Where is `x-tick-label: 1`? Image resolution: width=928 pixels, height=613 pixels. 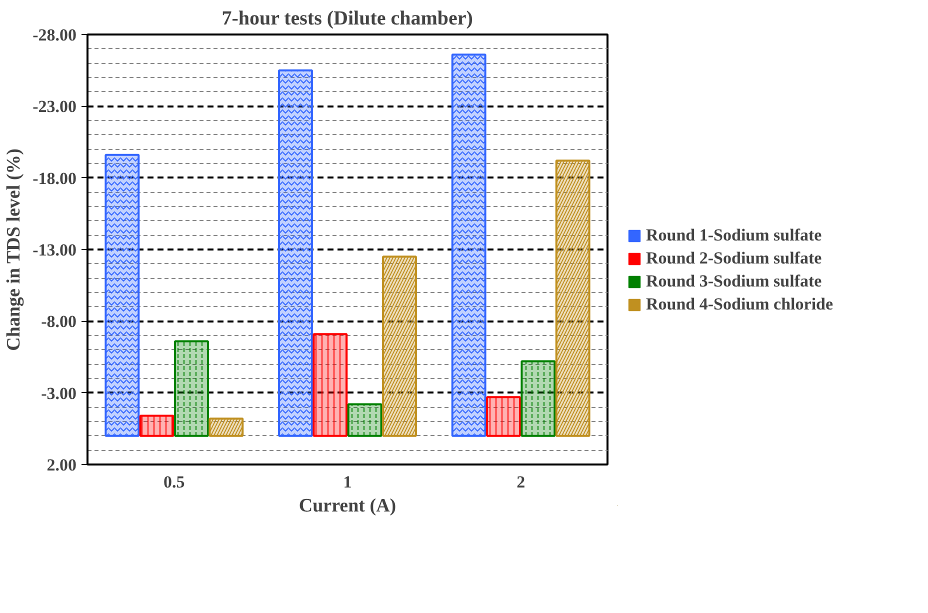 x-tick-label: 1 is located at coordinates (347, 482).